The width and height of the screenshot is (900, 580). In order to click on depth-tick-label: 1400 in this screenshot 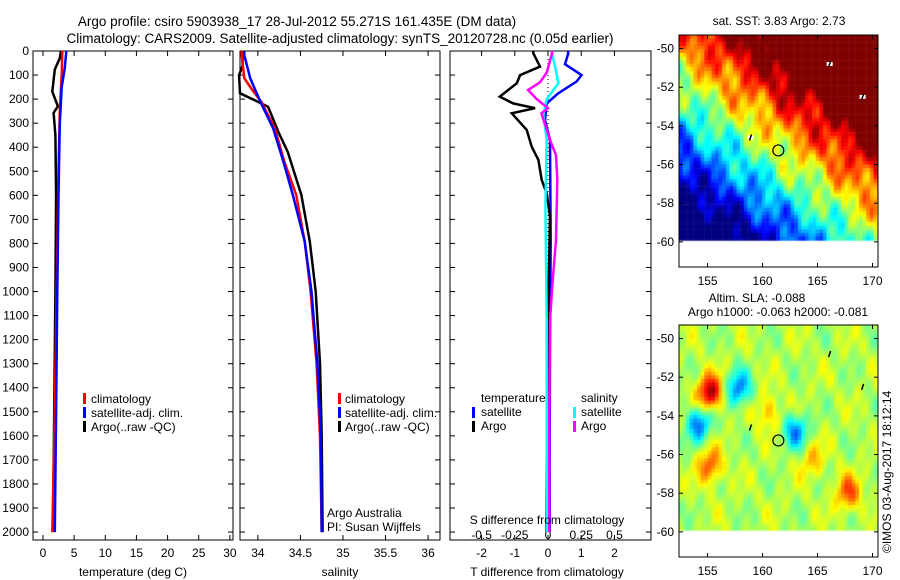, I will do `click(15, 388)`.